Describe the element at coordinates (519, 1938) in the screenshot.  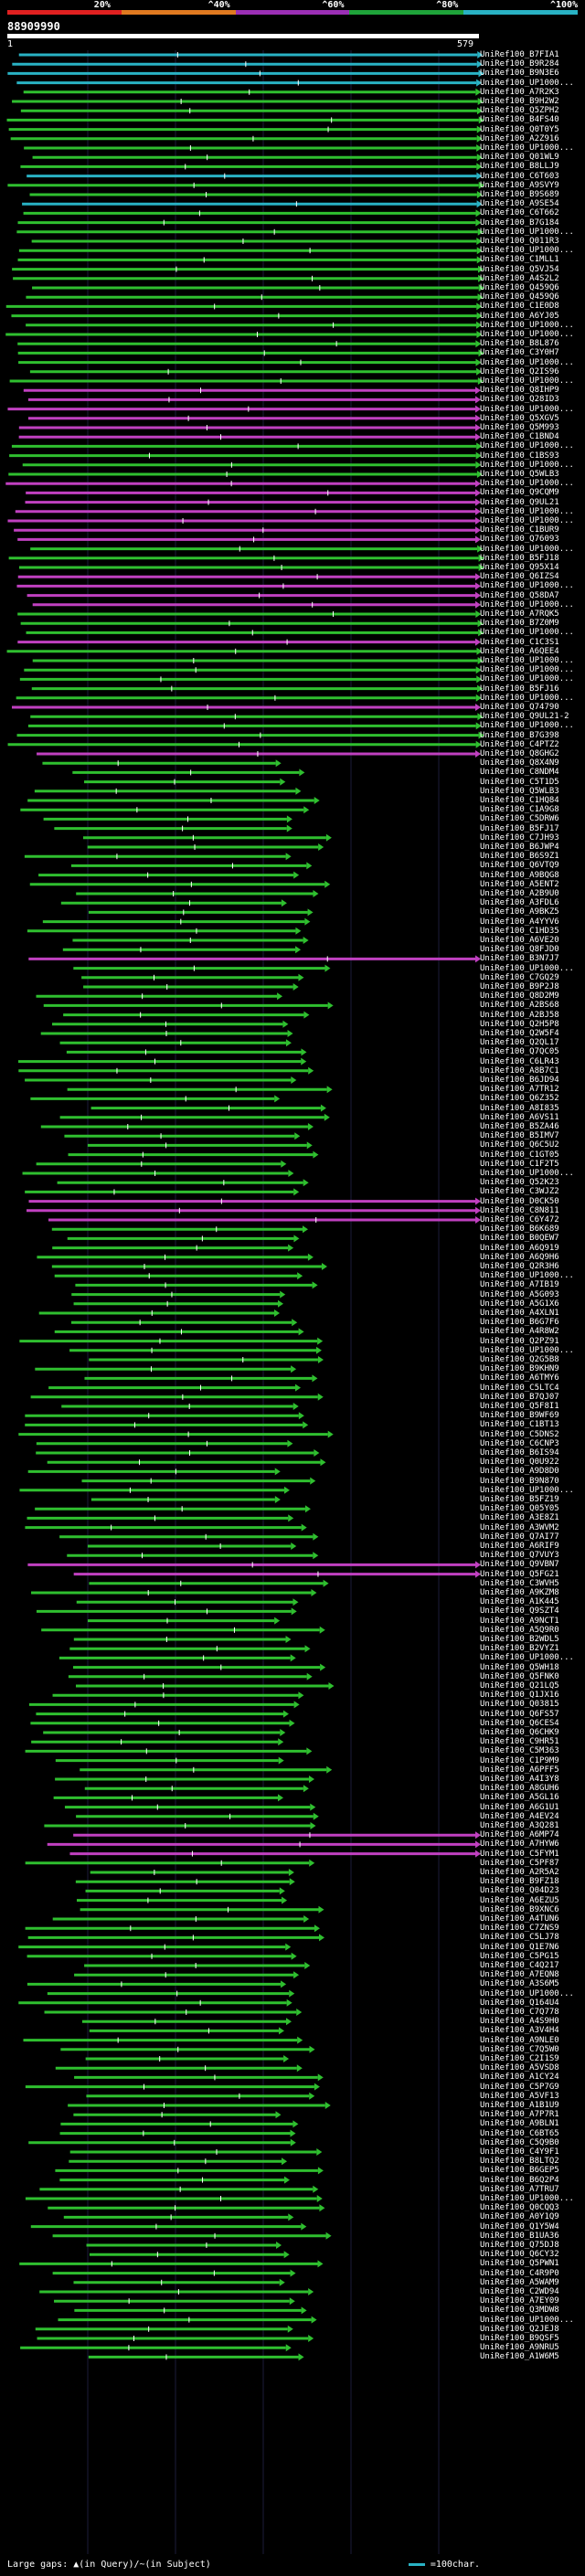
I see `hit-label: UniRef100_C5LJ78` at that location.